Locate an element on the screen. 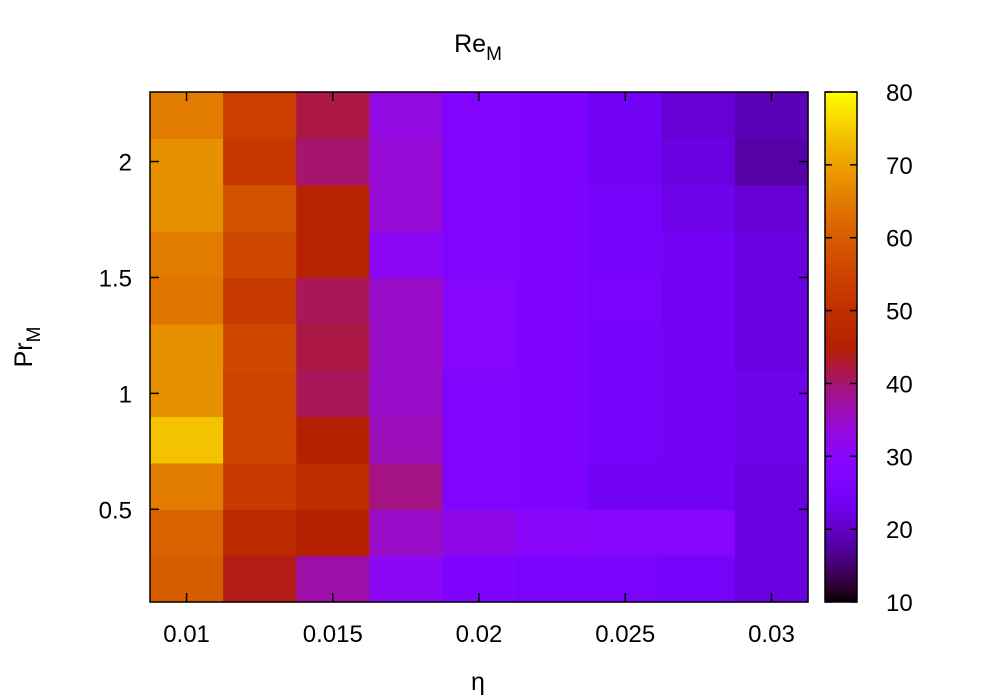  colorbar-tick-label: 40 is located at coordinates (899, 384).